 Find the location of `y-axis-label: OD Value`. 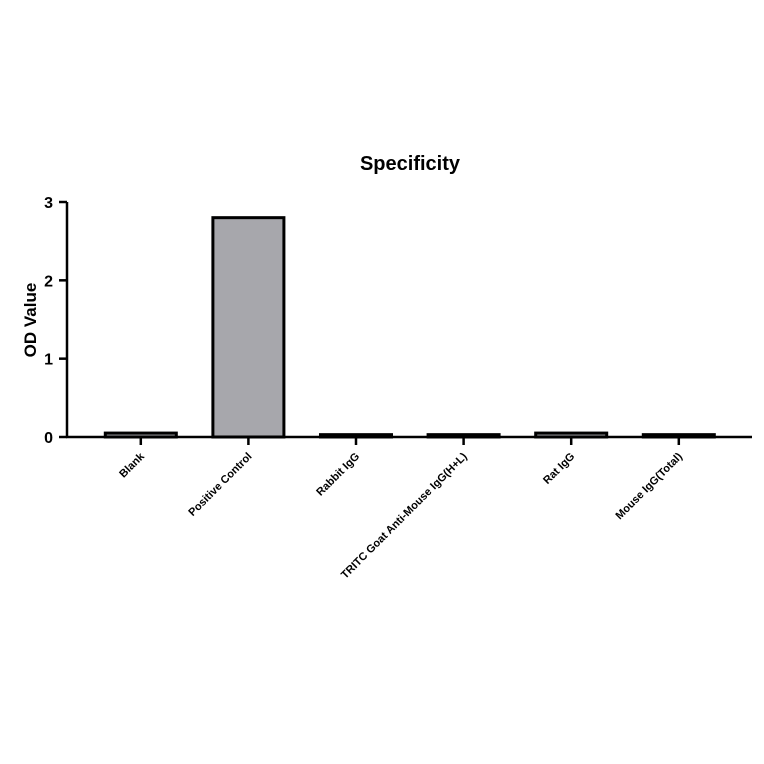

y-axis-label: OD Value is located at coordinates (30, 320).